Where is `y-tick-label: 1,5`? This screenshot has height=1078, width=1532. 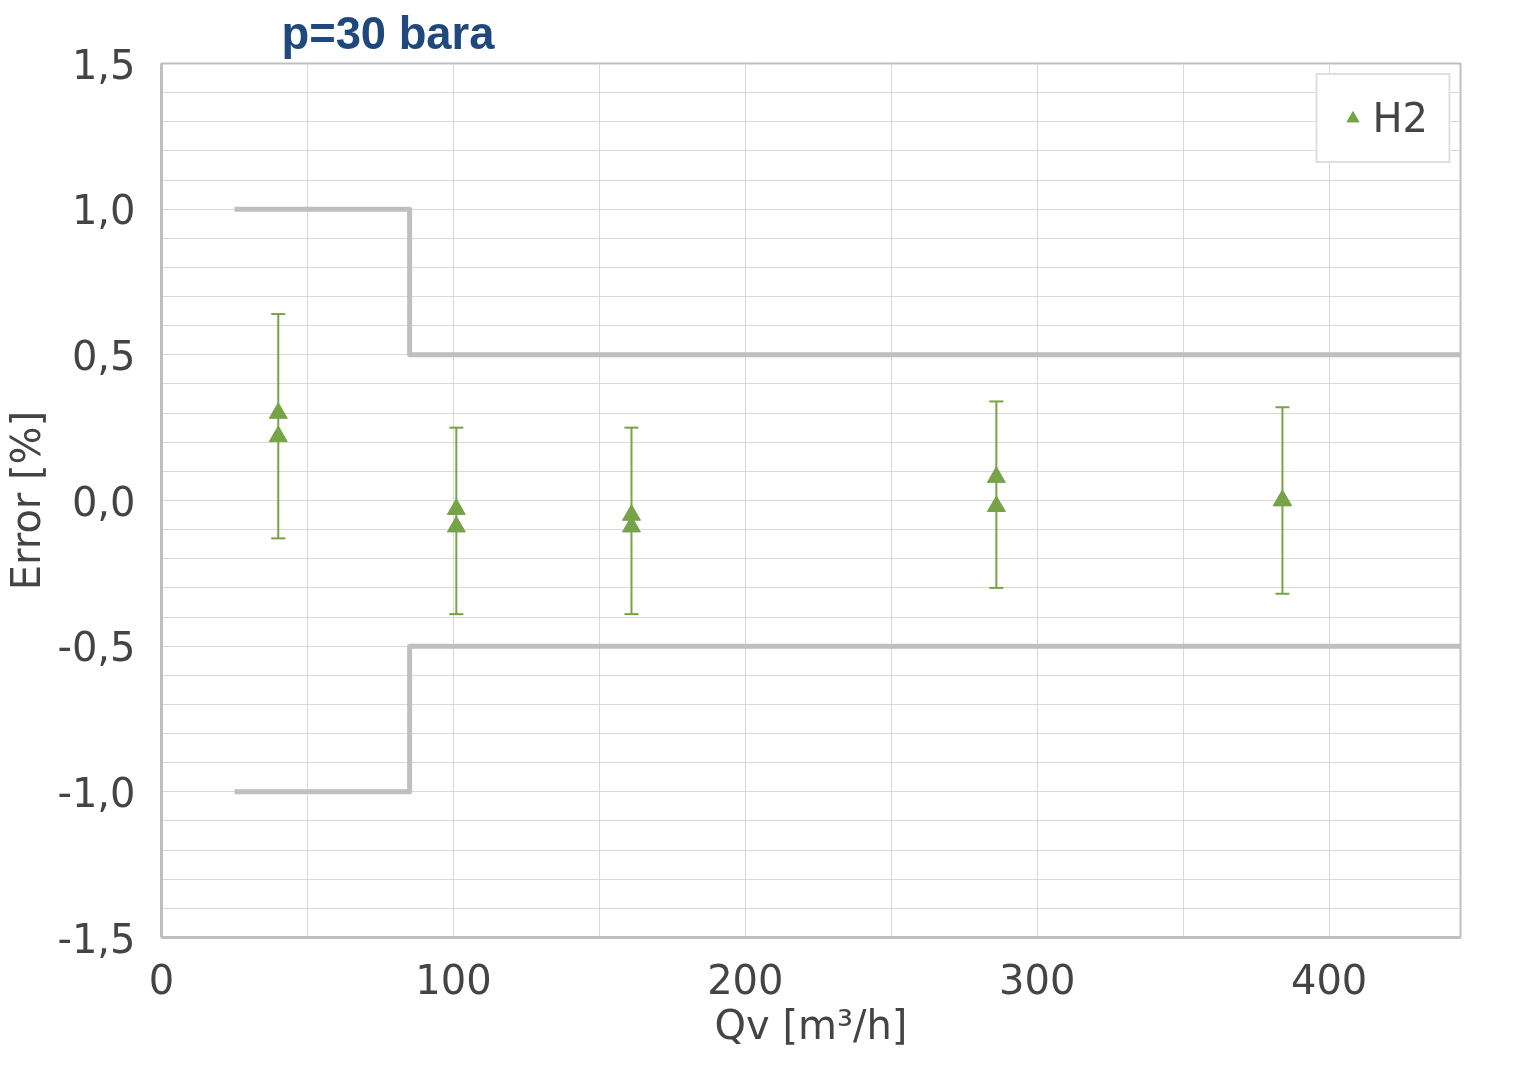 y-tick-label: 1,5 is located at coordinates (103, 64).